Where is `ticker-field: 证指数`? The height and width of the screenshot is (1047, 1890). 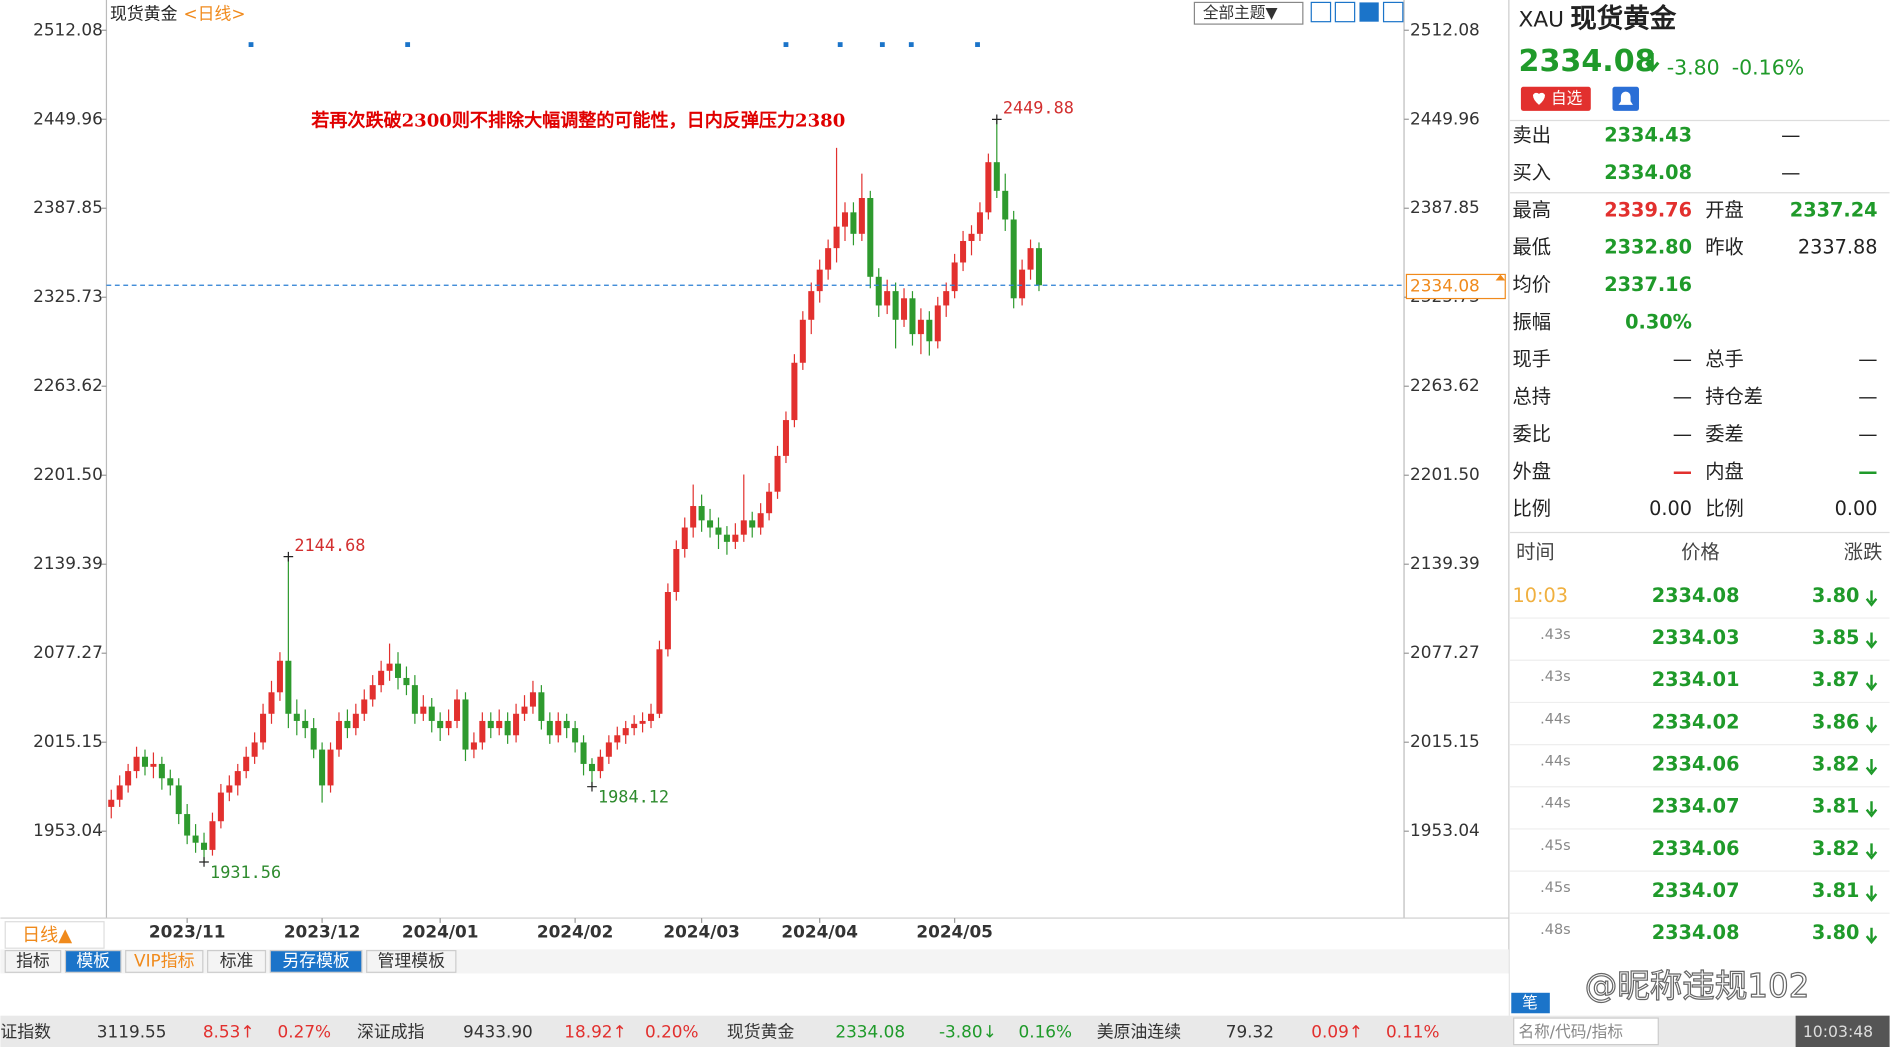
ticker-field: 证指数 is located at coordinates (25, 1032).